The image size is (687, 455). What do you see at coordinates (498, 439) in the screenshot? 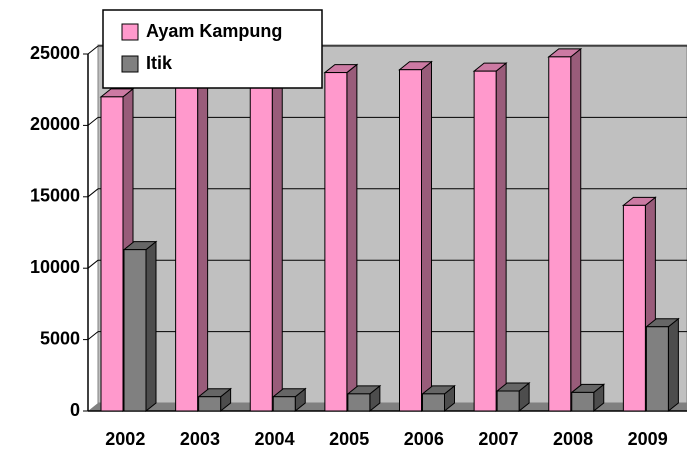
I see `x-tick-label: 2007` at bounding box center [498, 439].